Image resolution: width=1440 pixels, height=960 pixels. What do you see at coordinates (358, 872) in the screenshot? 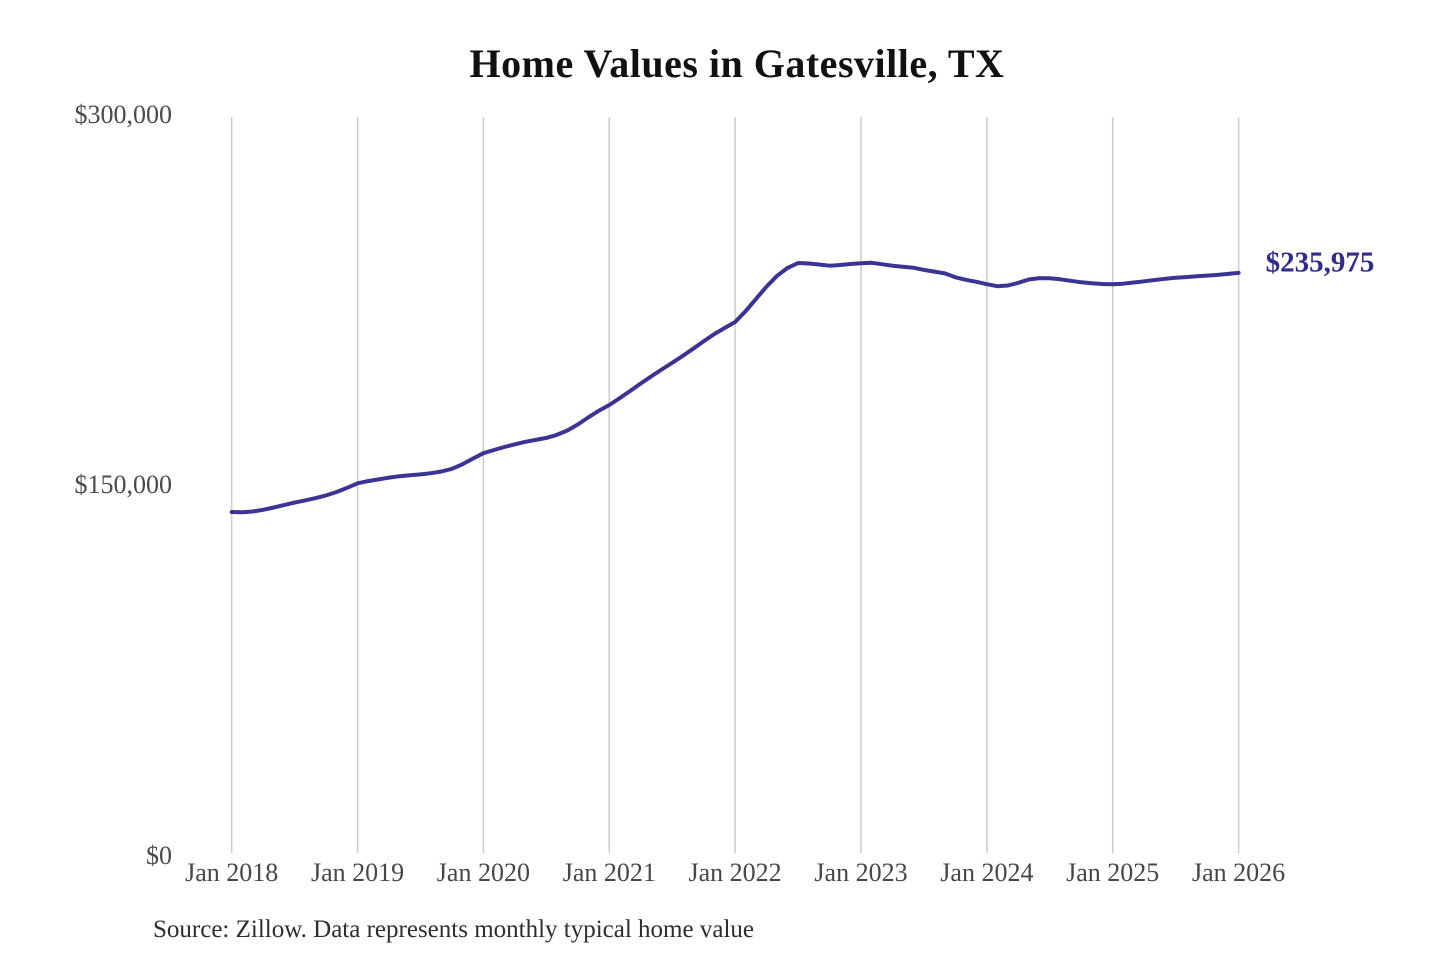
I see `x-axis-tick-label: Jan 2019` at bounding box center [358, 872].